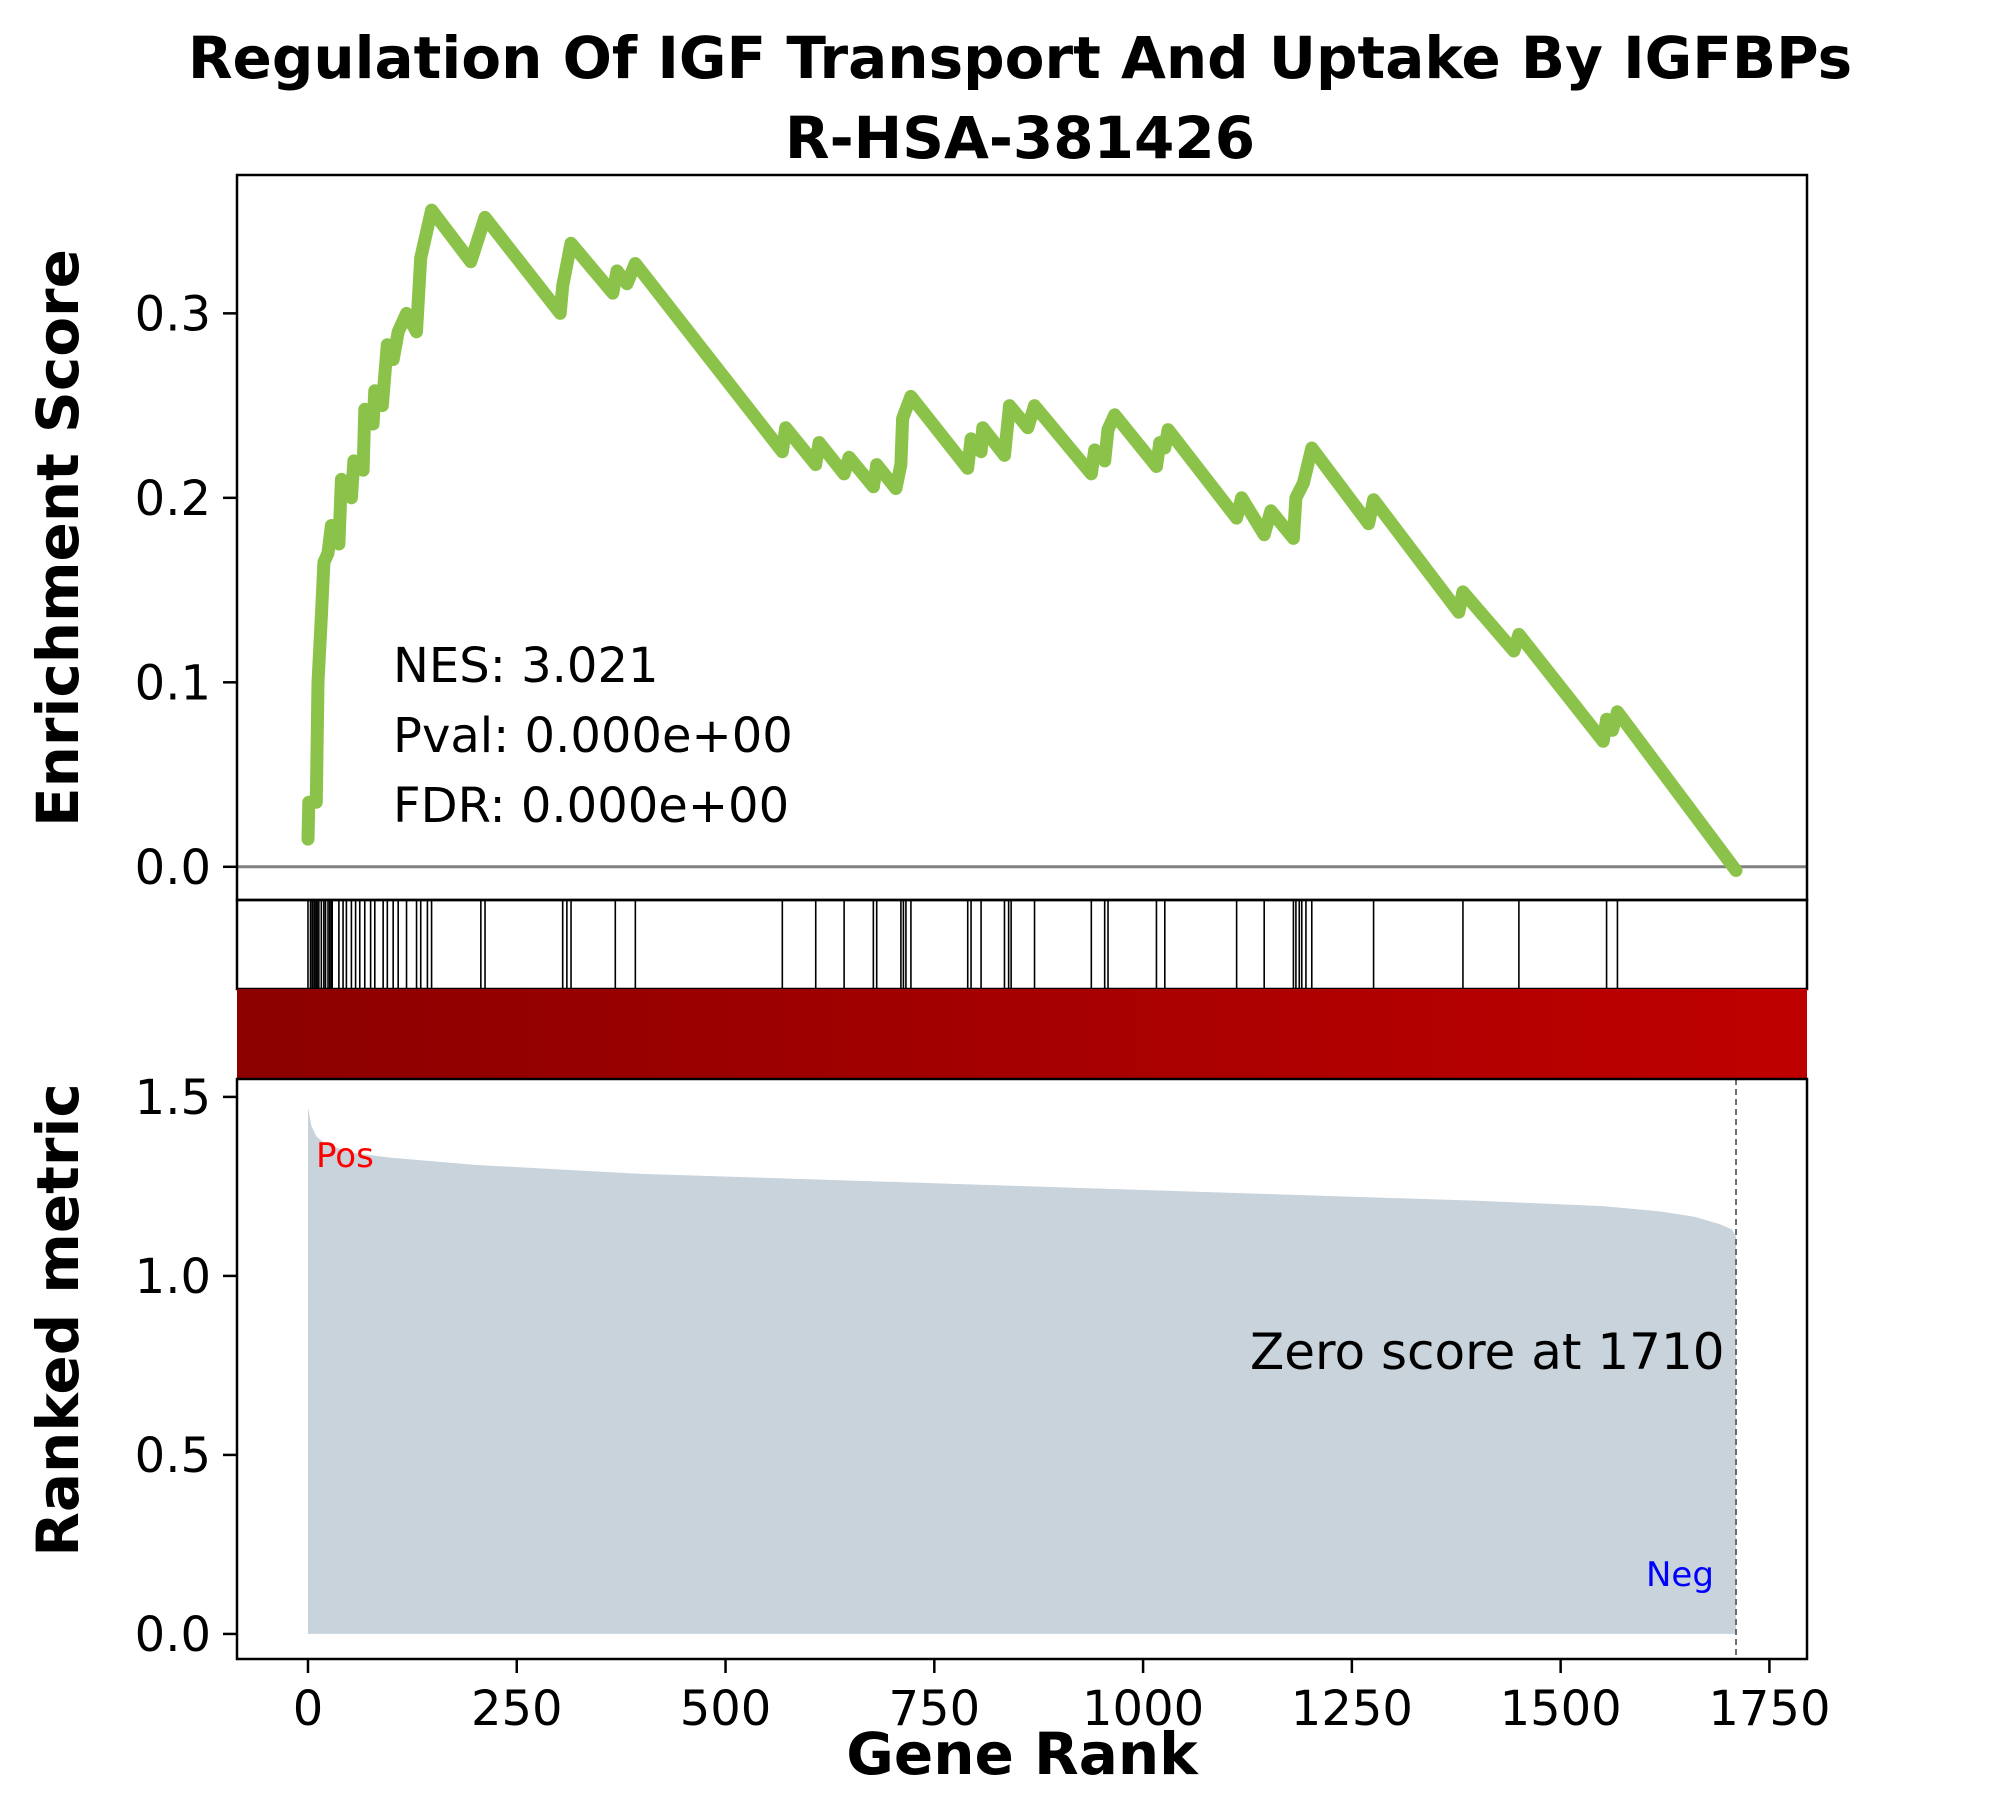 Image resolution: width=2001 pixels, height=1812 pixels. What do you see at coordinates (58, 1320) in the screenshot?
I see `y-axis-label-ranked-metric: Ranked metric` at bounding box center [58, 1320].